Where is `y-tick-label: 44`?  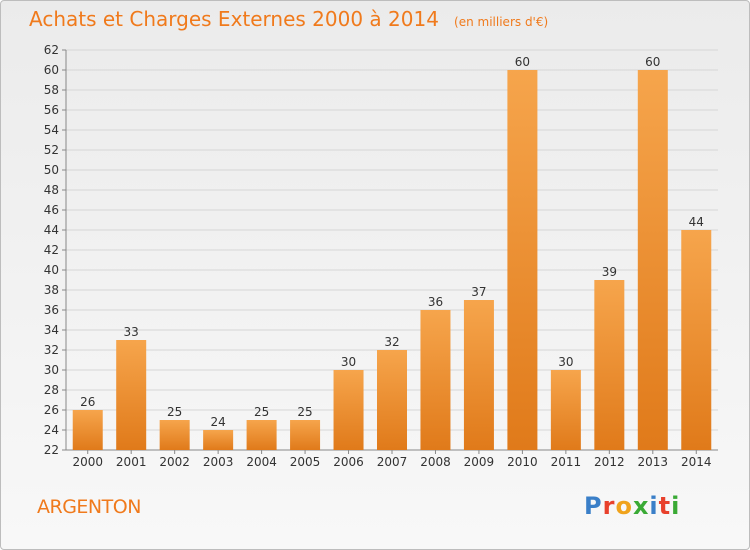 y-tick-label: 44 is located at coordinates (51, 230).